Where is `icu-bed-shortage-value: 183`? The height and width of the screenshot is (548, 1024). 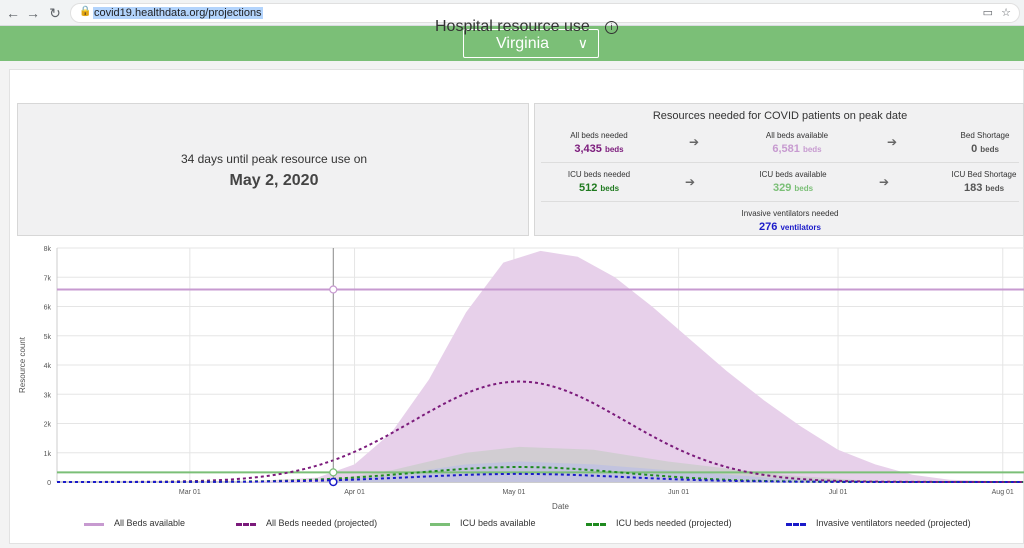 icu-bed-shortage-value: 183 is located at coordinates (973, 188).